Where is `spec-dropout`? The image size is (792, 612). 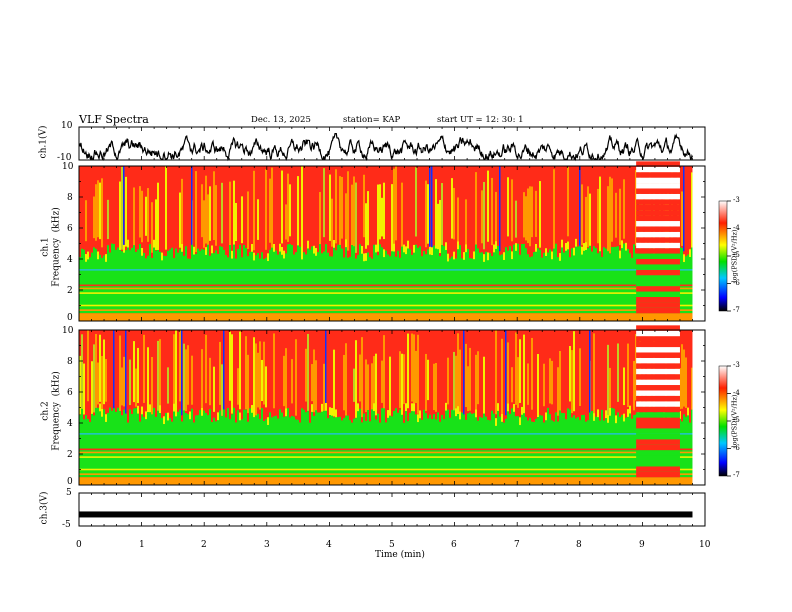
spec-dropout is located at coordinates (182, 373).